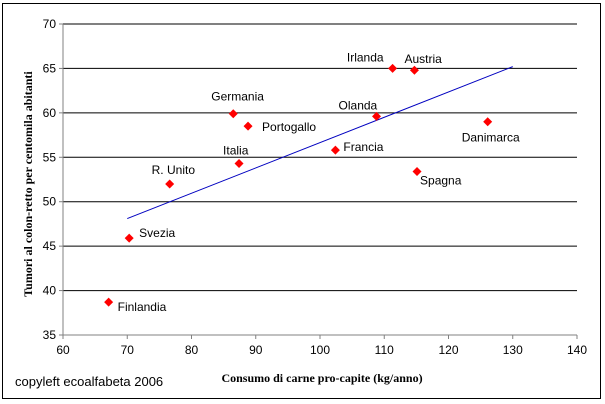 Image resolution: width=605 pixels, height=404 pixels. What do you see at coordinates (335, 150) in the screenshot?
I see `point-francia` at bounding box center [335, 150].